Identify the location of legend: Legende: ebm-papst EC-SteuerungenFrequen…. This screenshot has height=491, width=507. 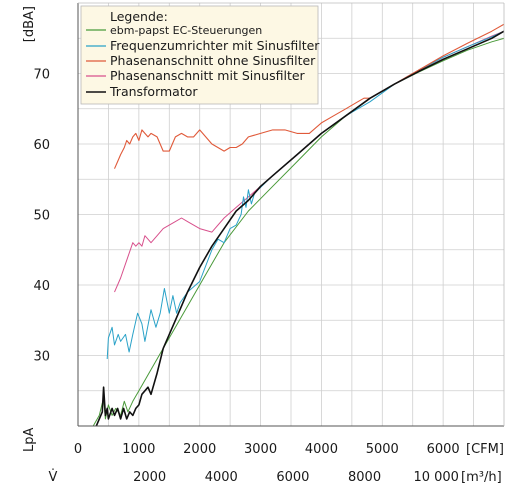
(200, 55).